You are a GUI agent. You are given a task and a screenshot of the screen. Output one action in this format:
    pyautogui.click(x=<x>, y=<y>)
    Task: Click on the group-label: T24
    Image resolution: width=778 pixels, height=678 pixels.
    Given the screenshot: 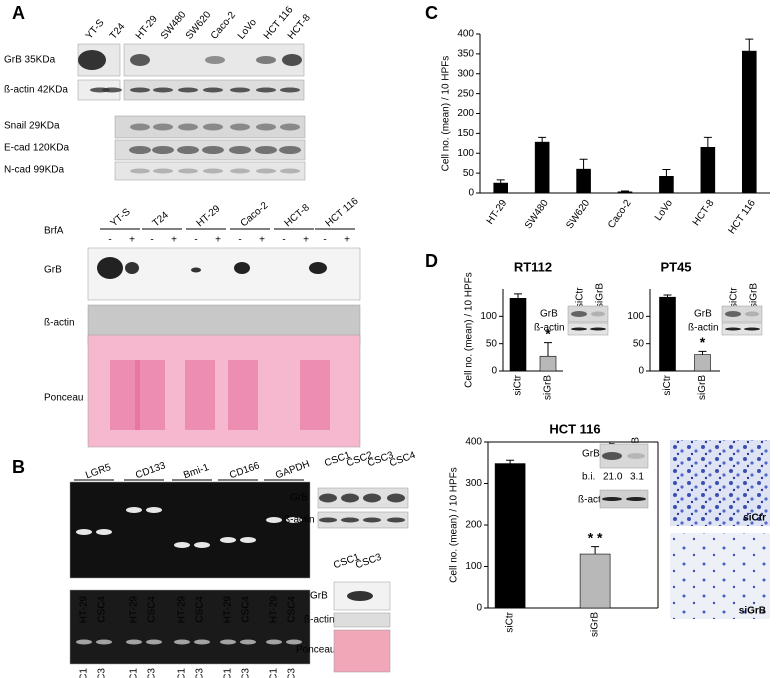 What is the action you would take?
    pyautogui.click(x=161, y=220)
    